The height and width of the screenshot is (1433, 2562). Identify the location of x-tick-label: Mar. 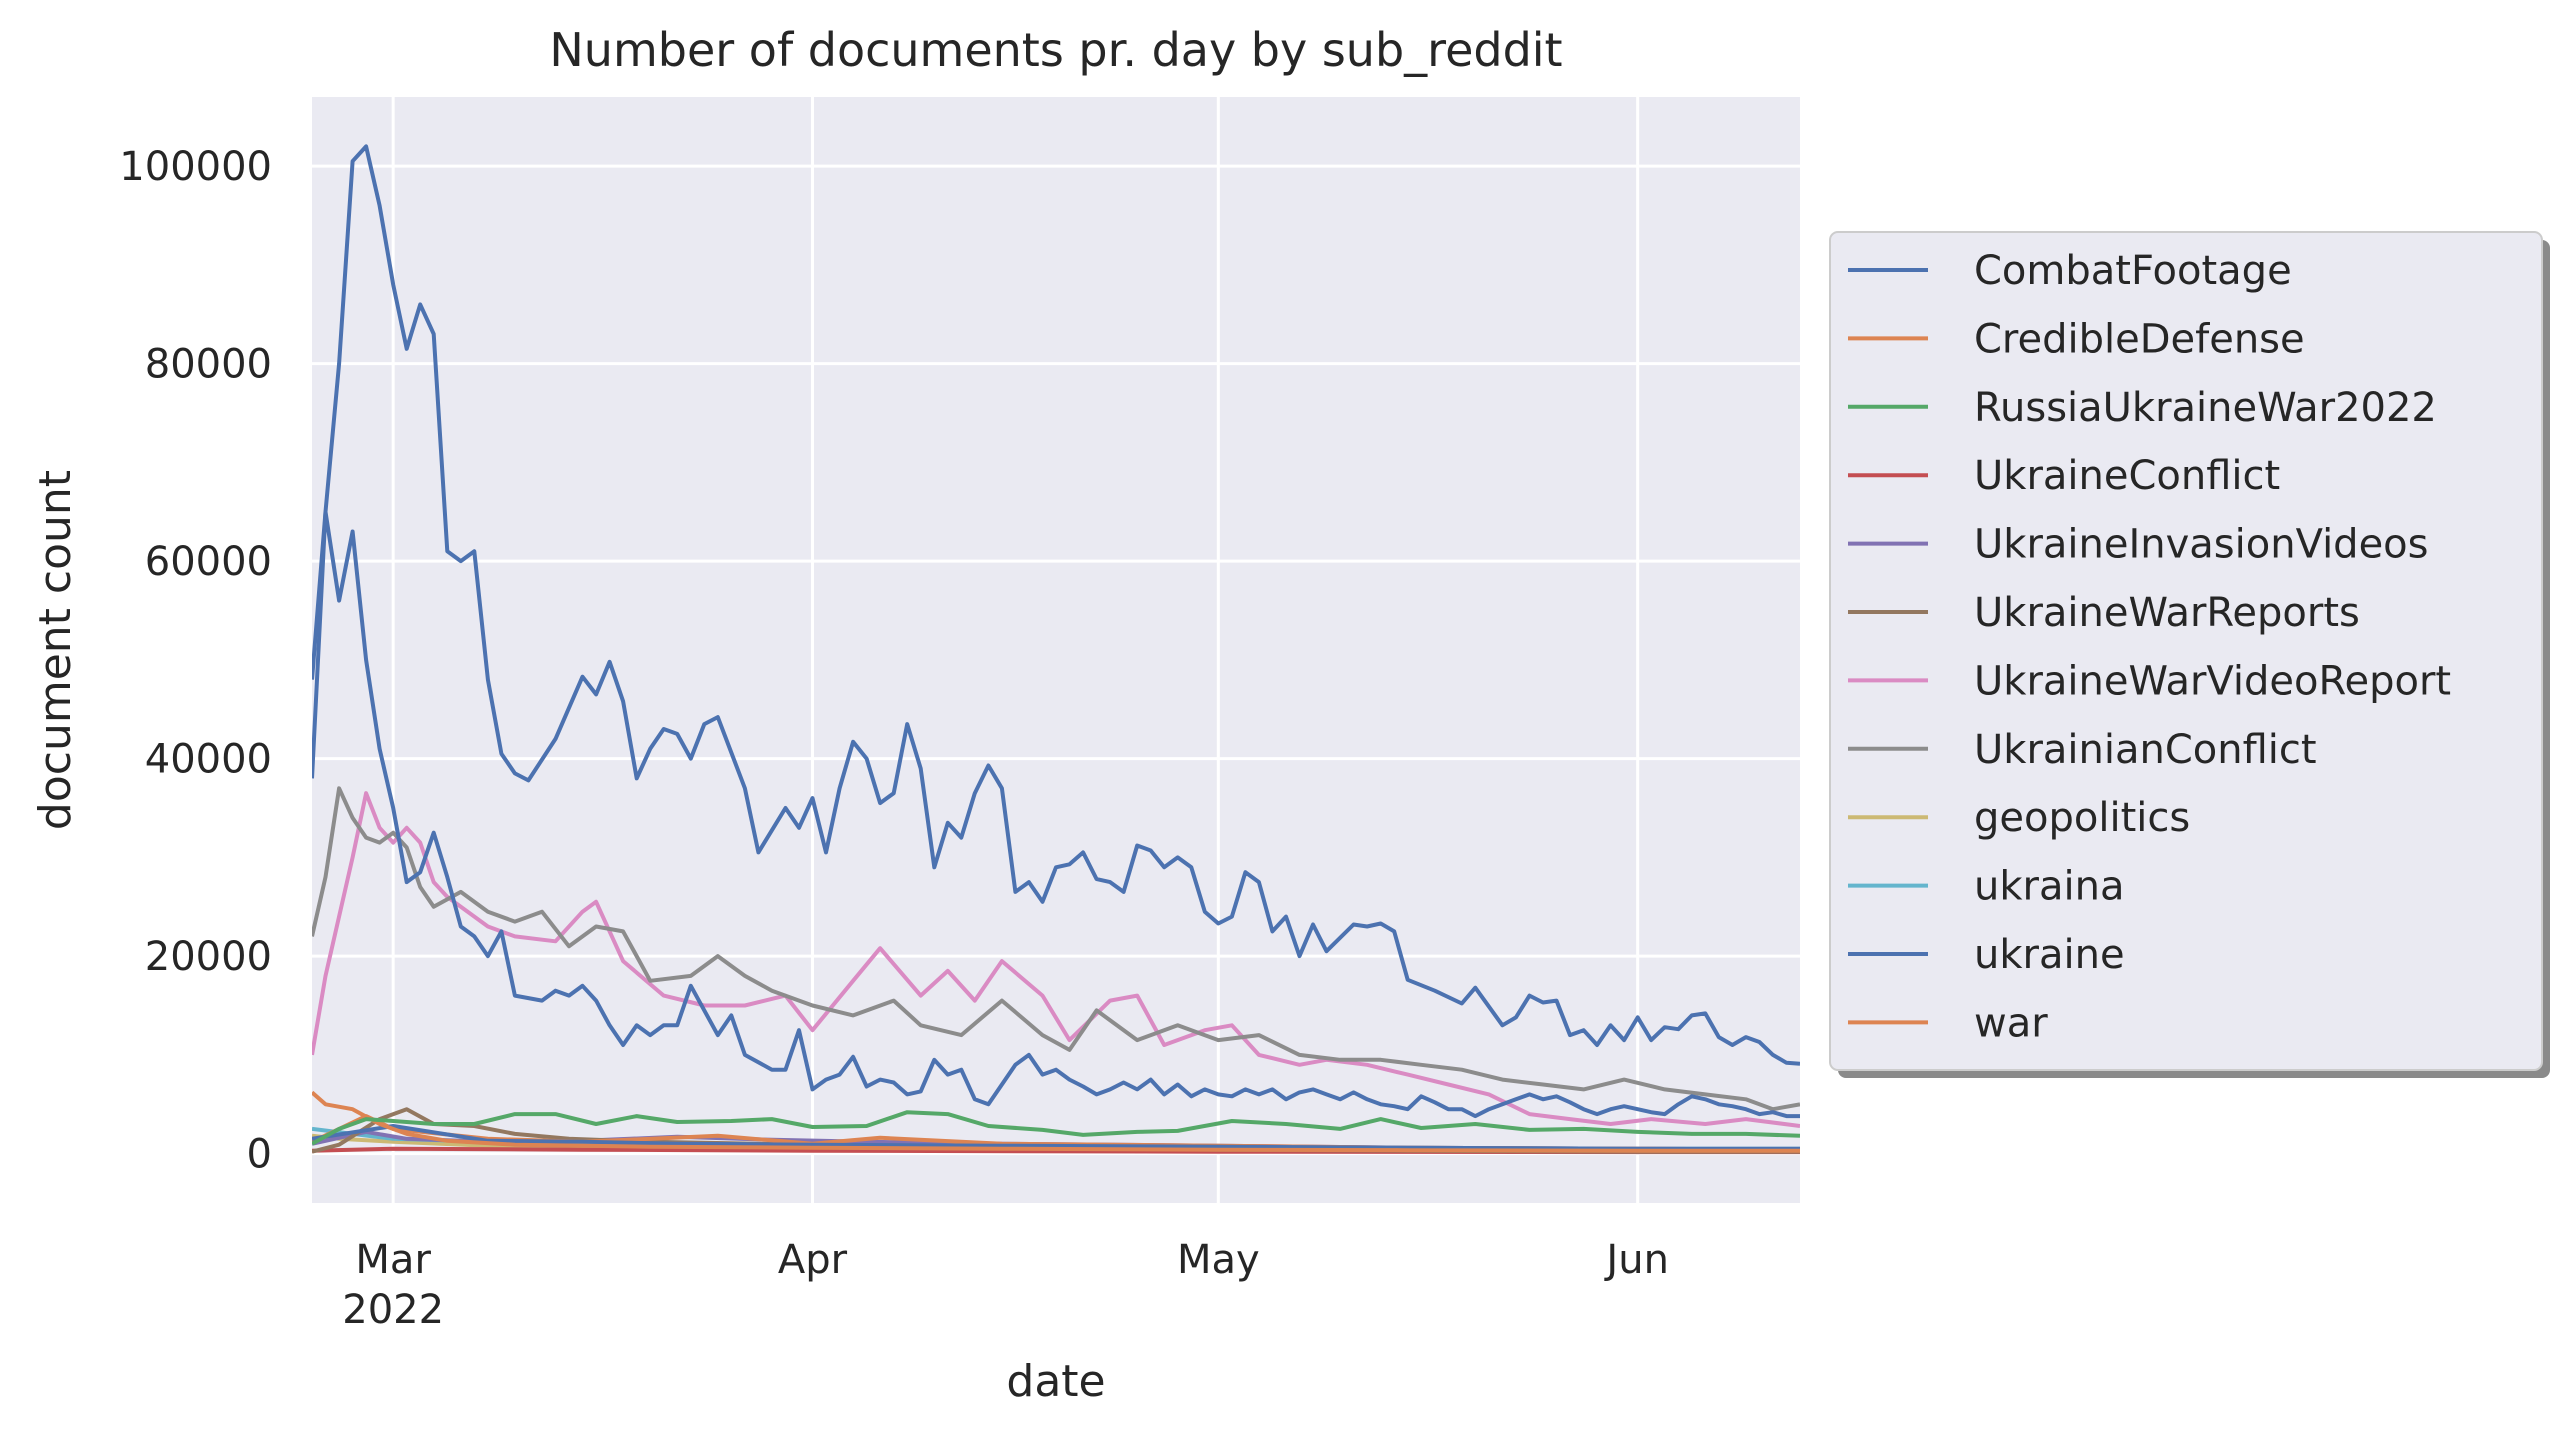
(393, 1260).